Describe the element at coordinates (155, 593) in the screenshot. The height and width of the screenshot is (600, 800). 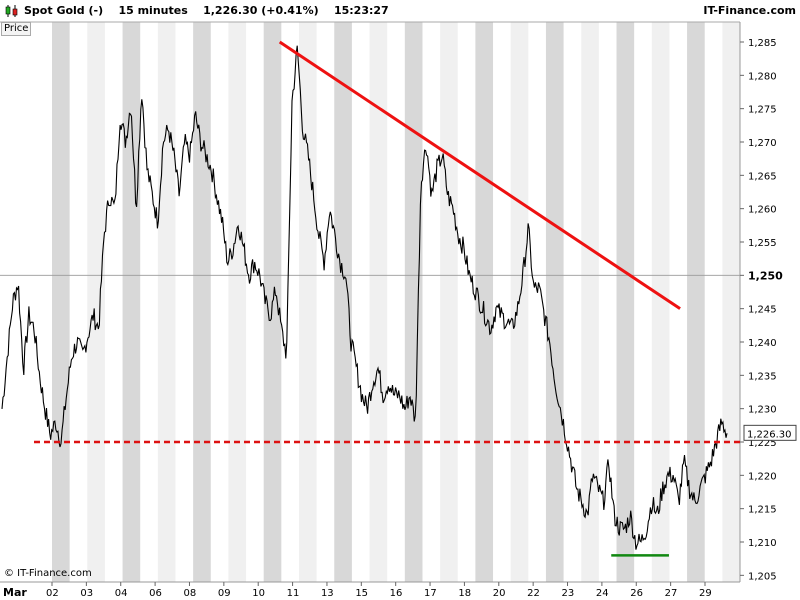
I see `x-tick-label: 06` at that location.